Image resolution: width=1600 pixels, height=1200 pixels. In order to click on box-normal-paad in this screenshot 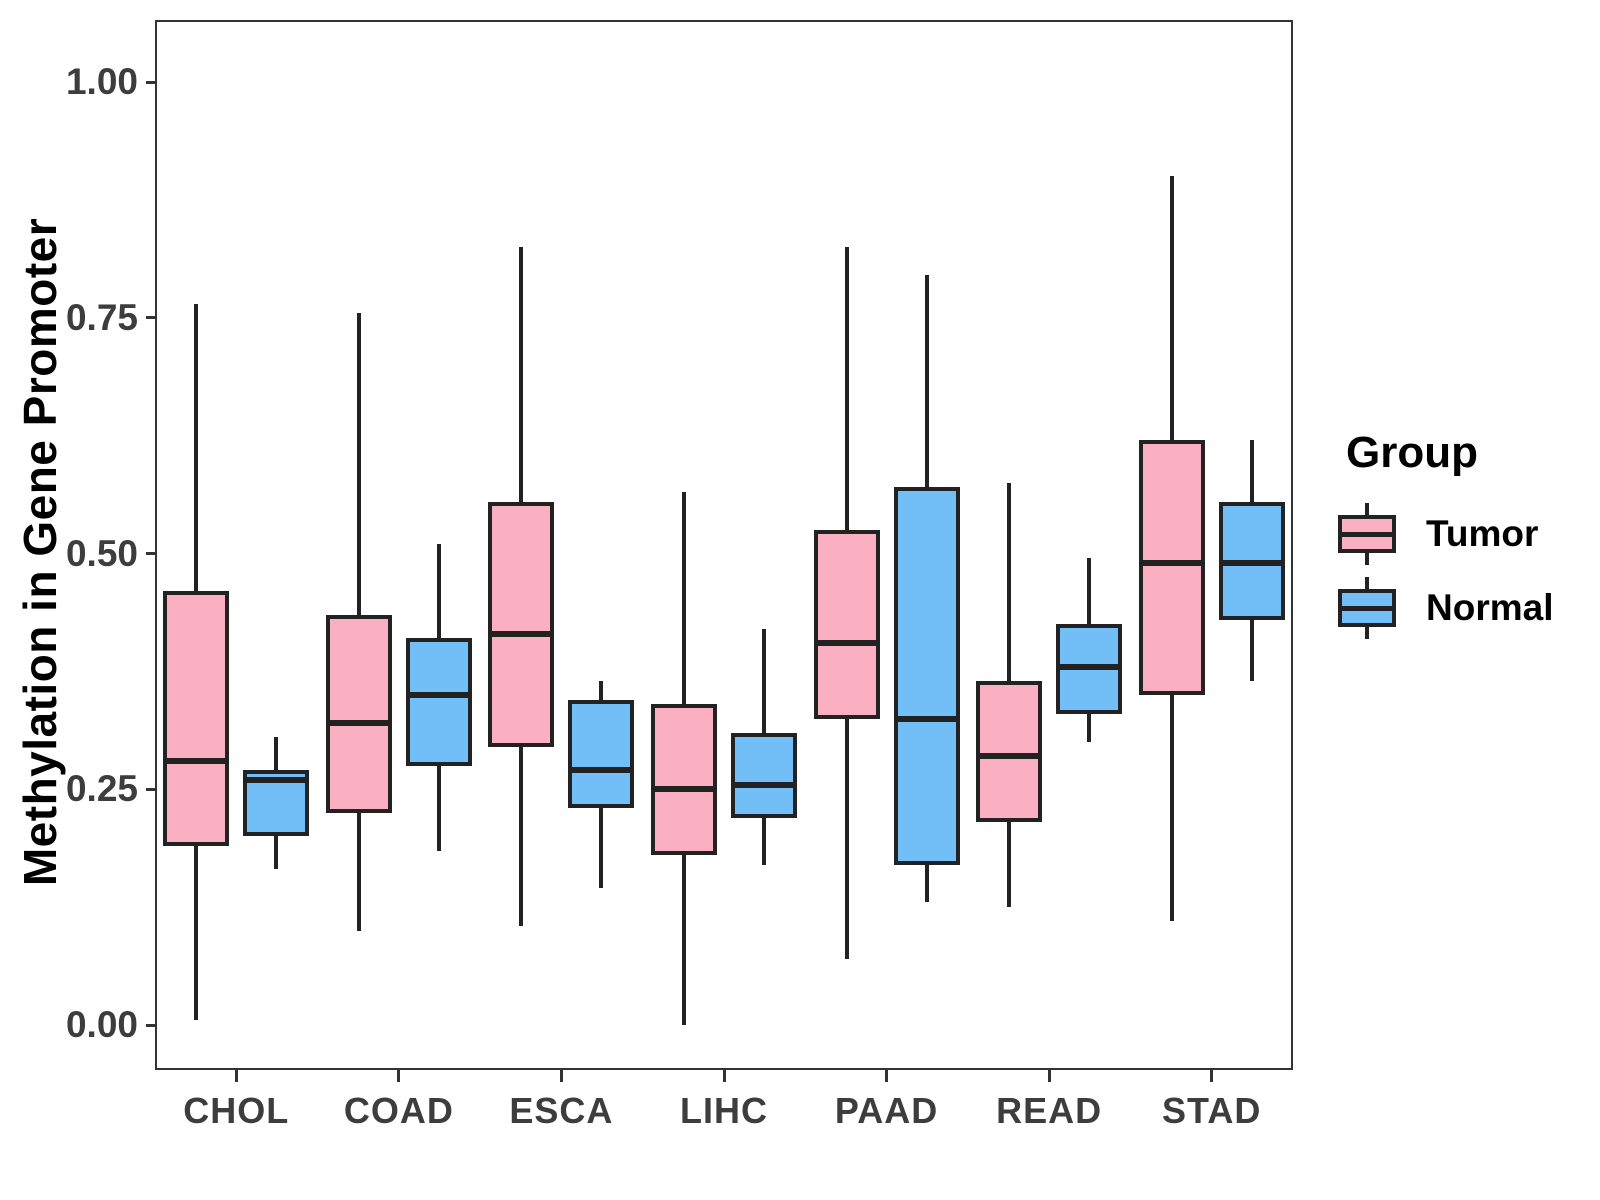, I will do `click(926, 676)`.